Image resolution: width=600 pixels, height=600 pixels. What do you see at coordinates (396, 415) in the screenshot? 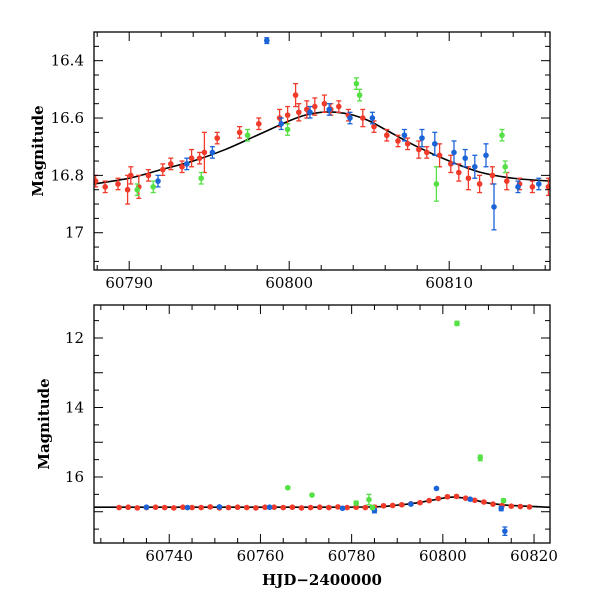
I see `bottom-panel-series-green` at bounding box center [396, 415].